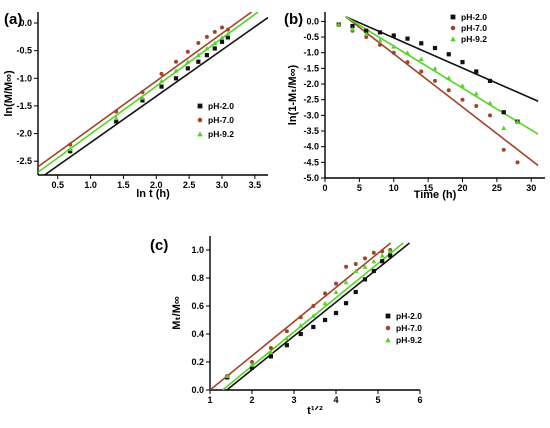  I want to click on panel-b-y-tick-label: -2.5, so click(311, 100).